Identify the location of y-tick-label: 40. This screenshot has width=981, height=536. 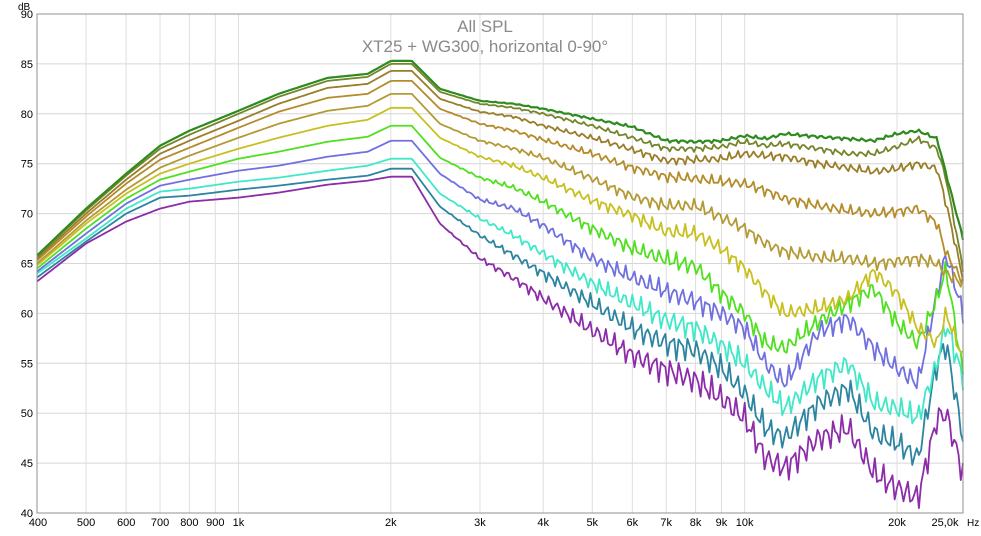
(27, 514).